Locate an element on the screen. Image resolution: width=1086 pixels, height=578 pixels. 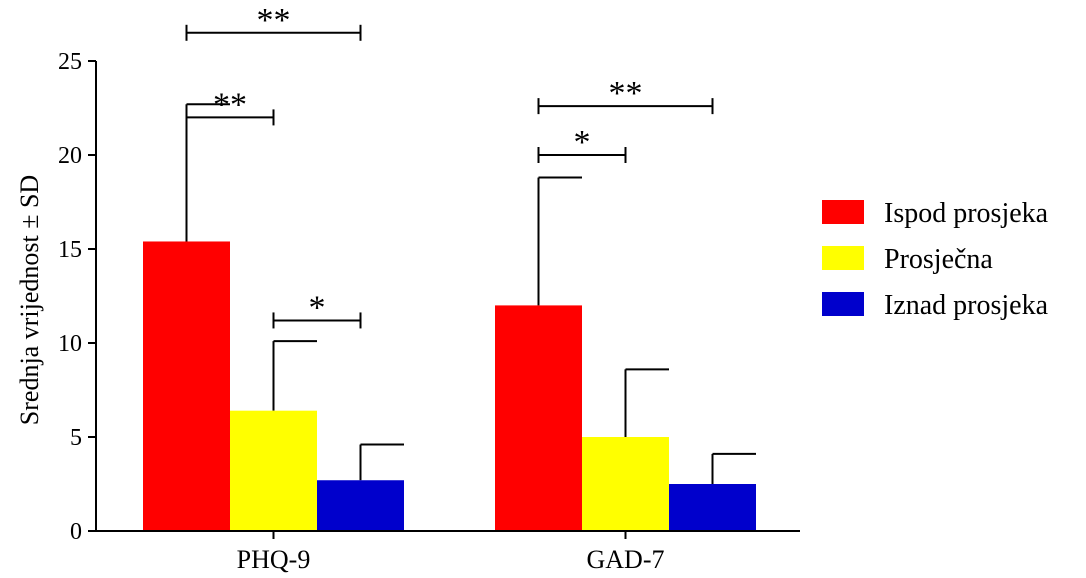
legend-label: Ispod prosjeka is located at coordinates (966, 213).